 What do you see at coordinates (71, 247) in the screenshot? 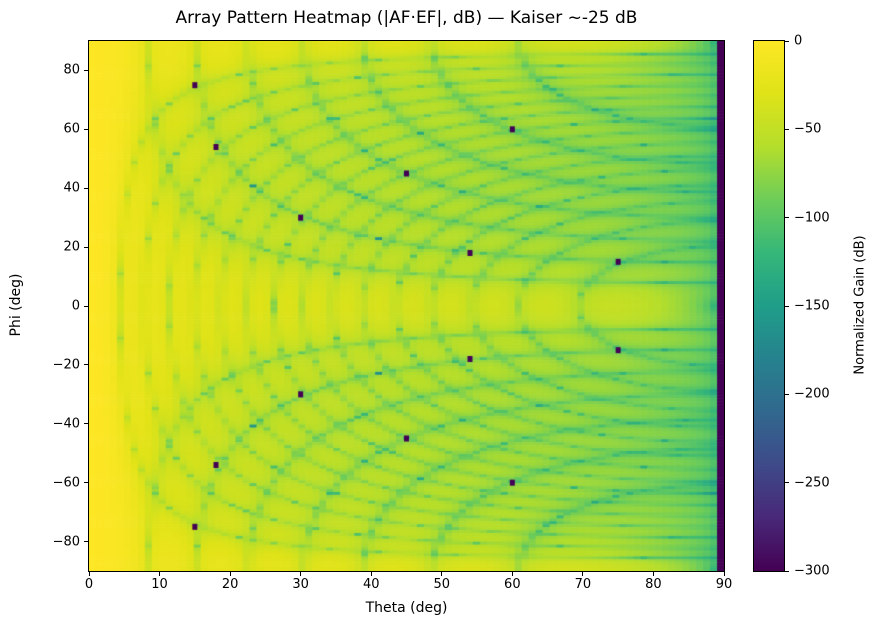
I see `y-tick-label: 20` at bounding box center [71, 247].